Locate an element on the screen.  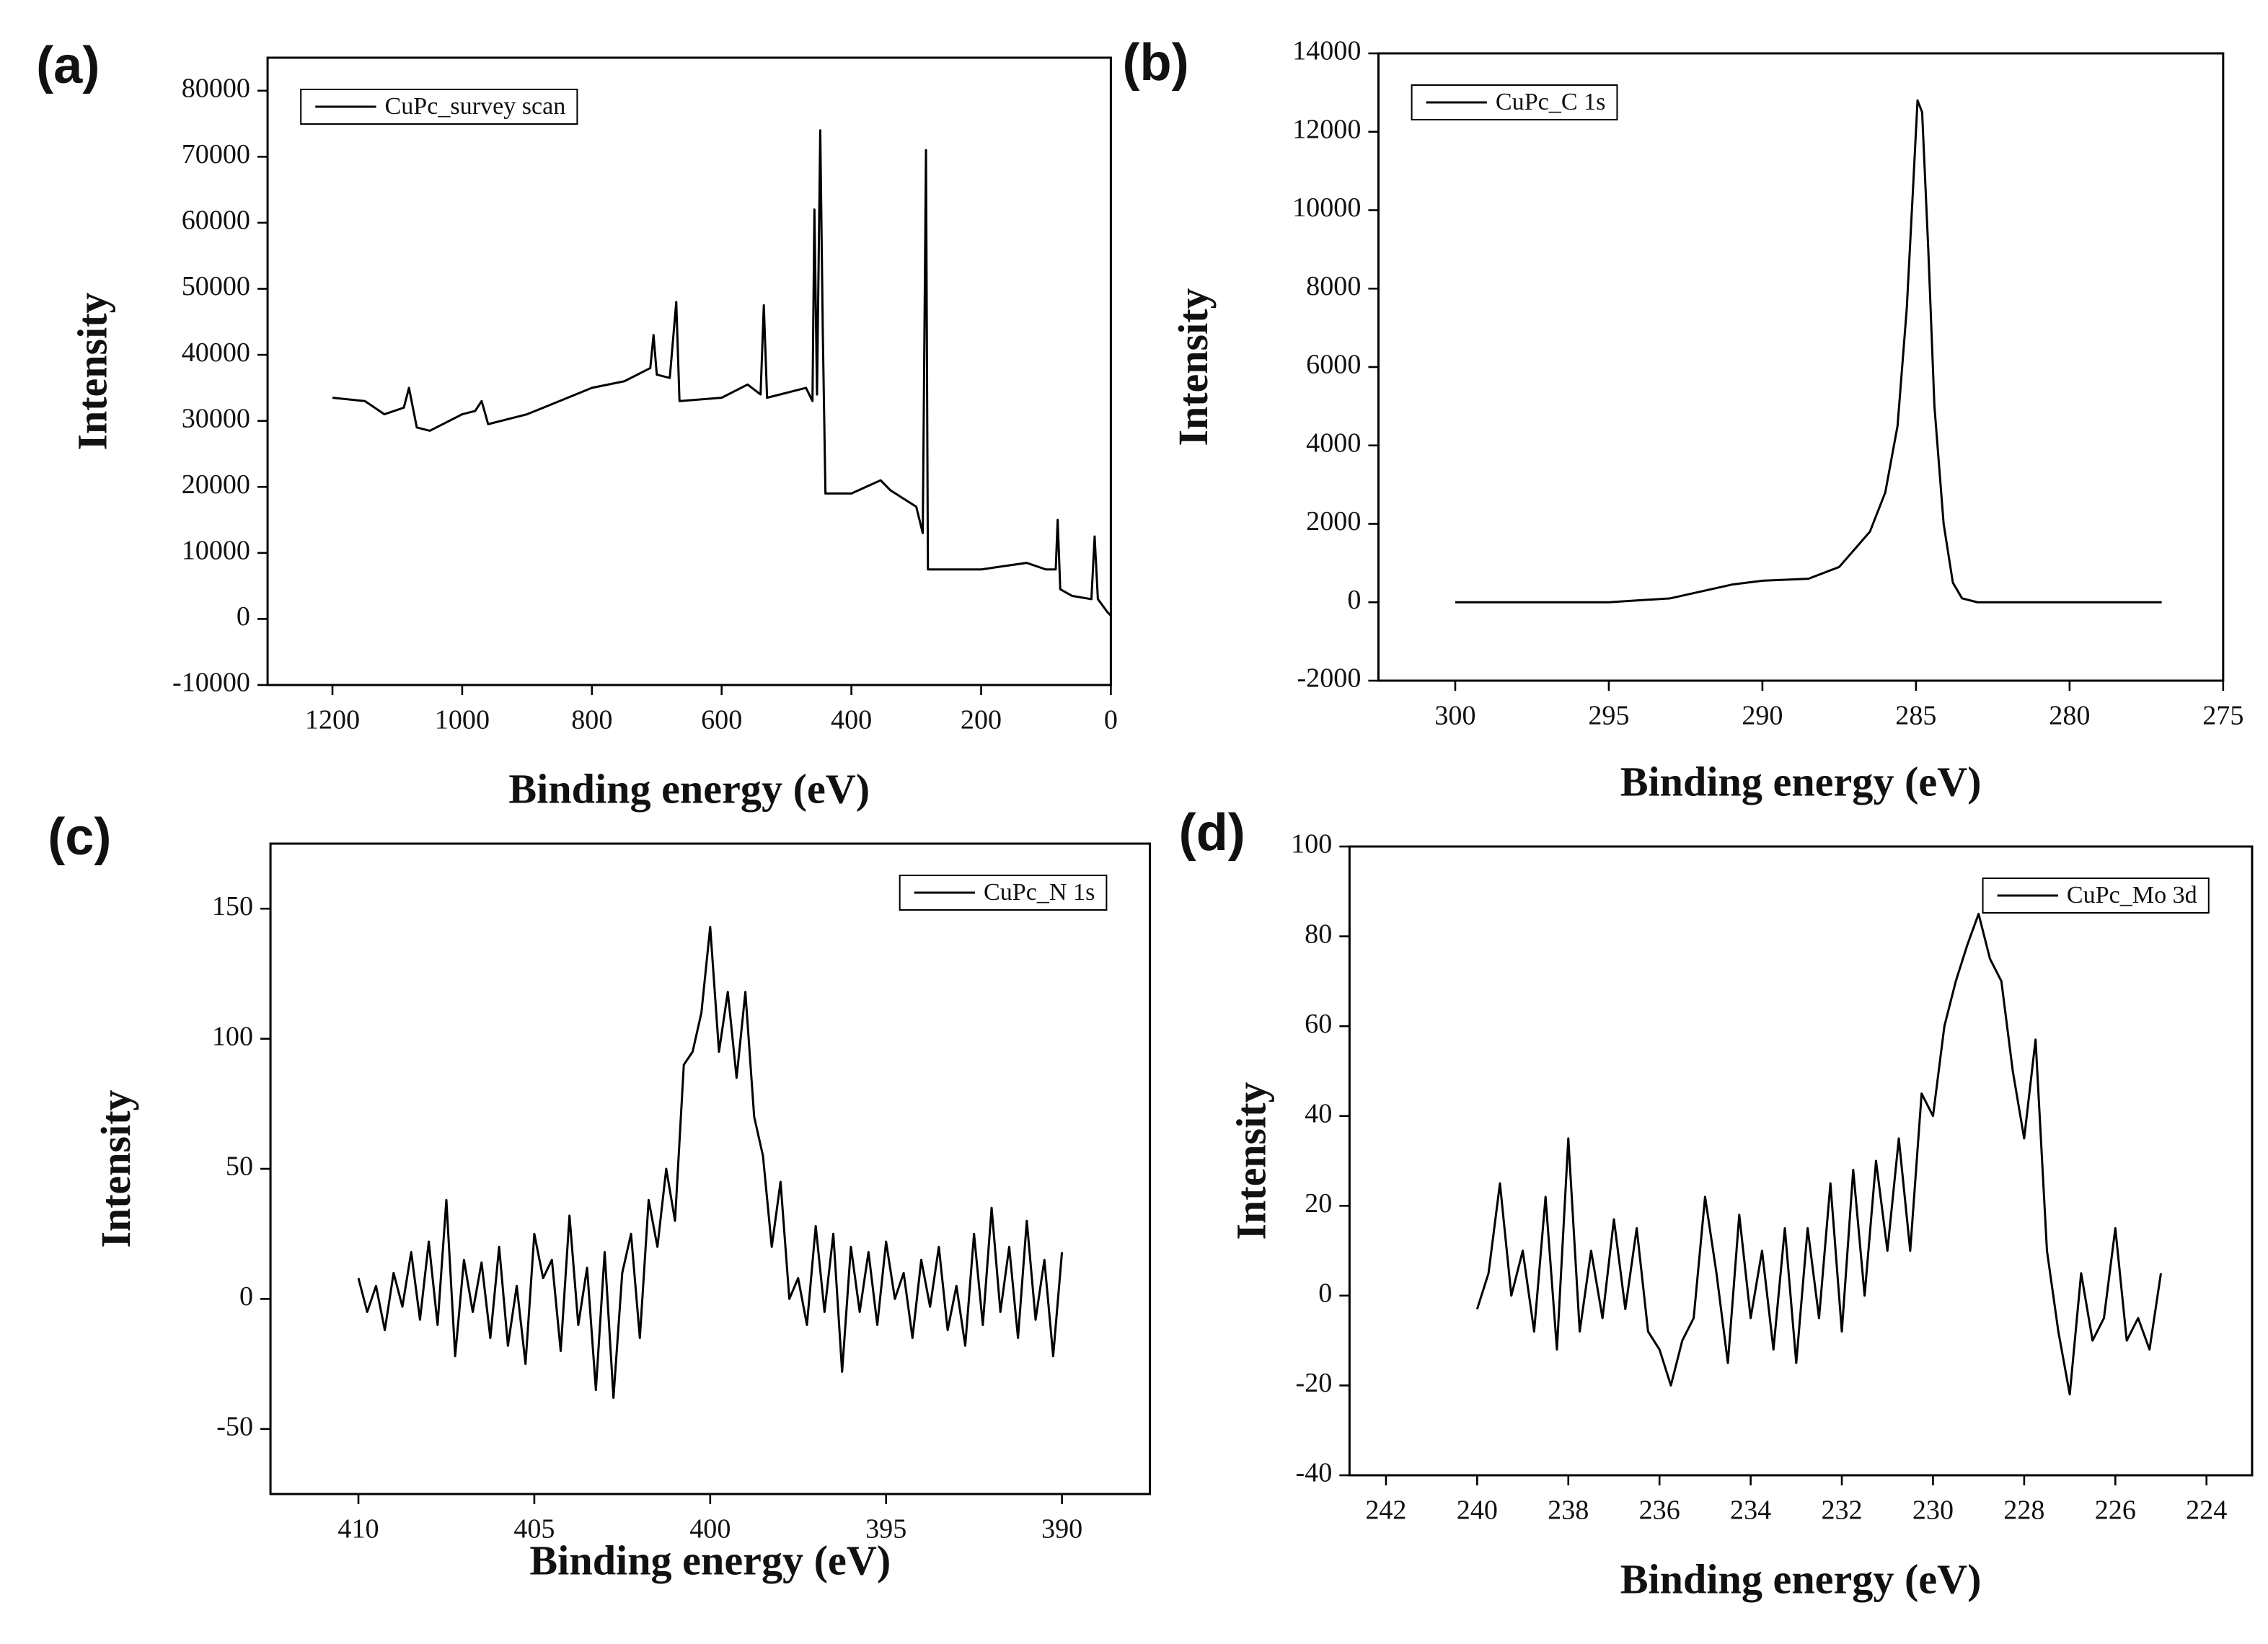
y-tick-label: 80 is located at coordinates (1318, 934).